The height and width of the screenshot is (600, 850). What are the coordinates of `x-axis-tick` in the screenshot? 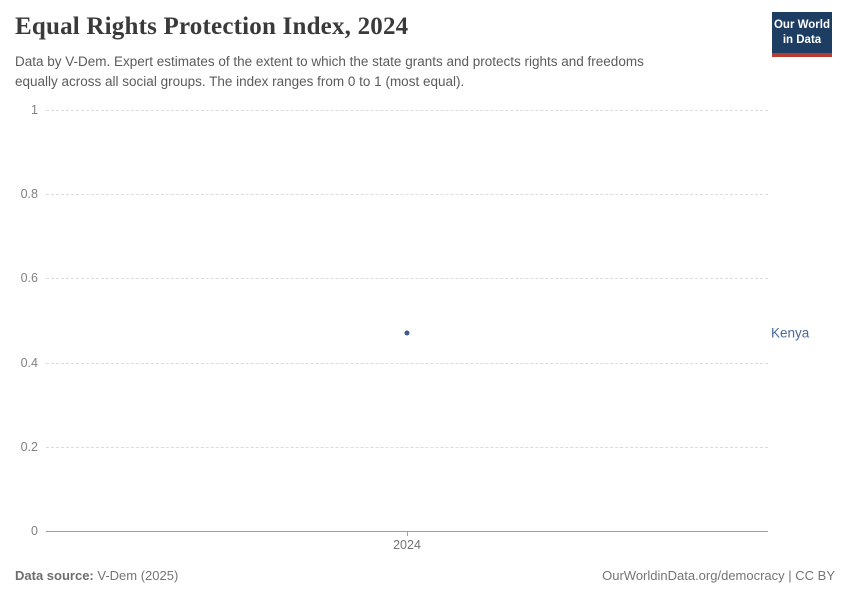 It's located at (407, 533).